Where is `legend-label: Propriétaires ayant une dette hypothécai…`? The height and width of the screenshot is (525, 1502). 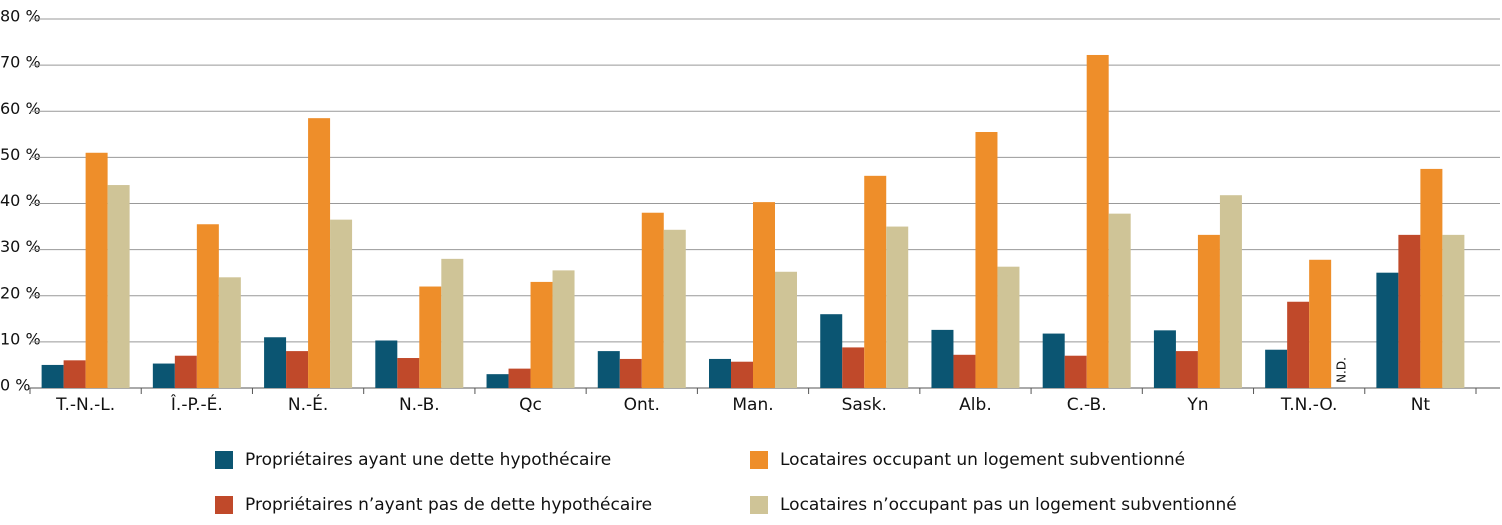 legend-label: Propriétaires ayant une dette hypothécai… is located at coordinates (428, 460).